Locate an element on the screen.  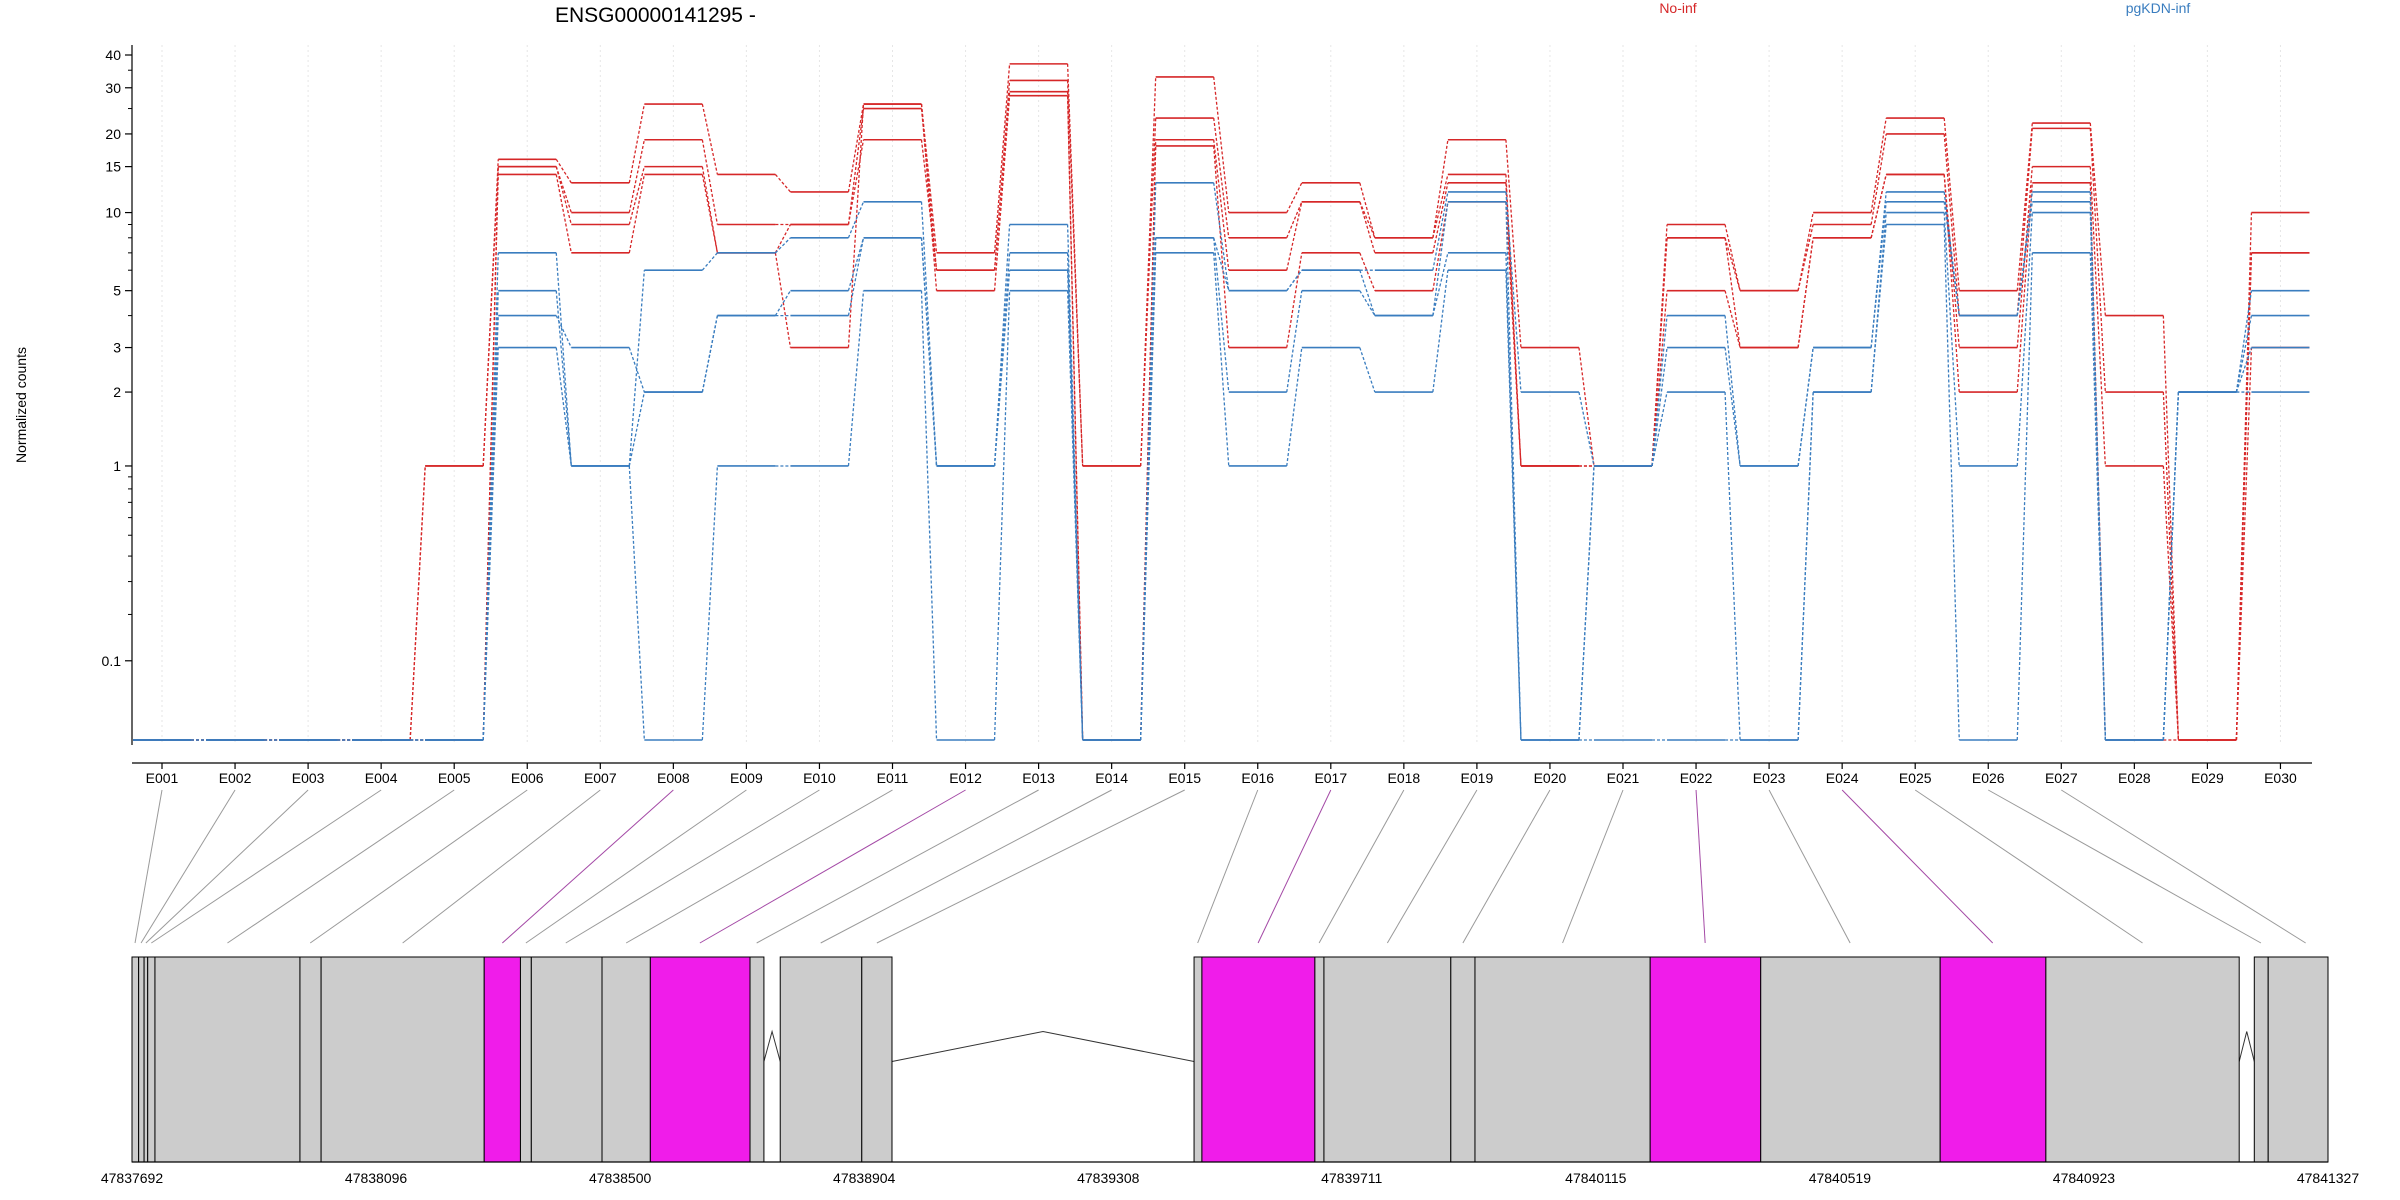
connector-e009 is located at coordinates (636, 866).